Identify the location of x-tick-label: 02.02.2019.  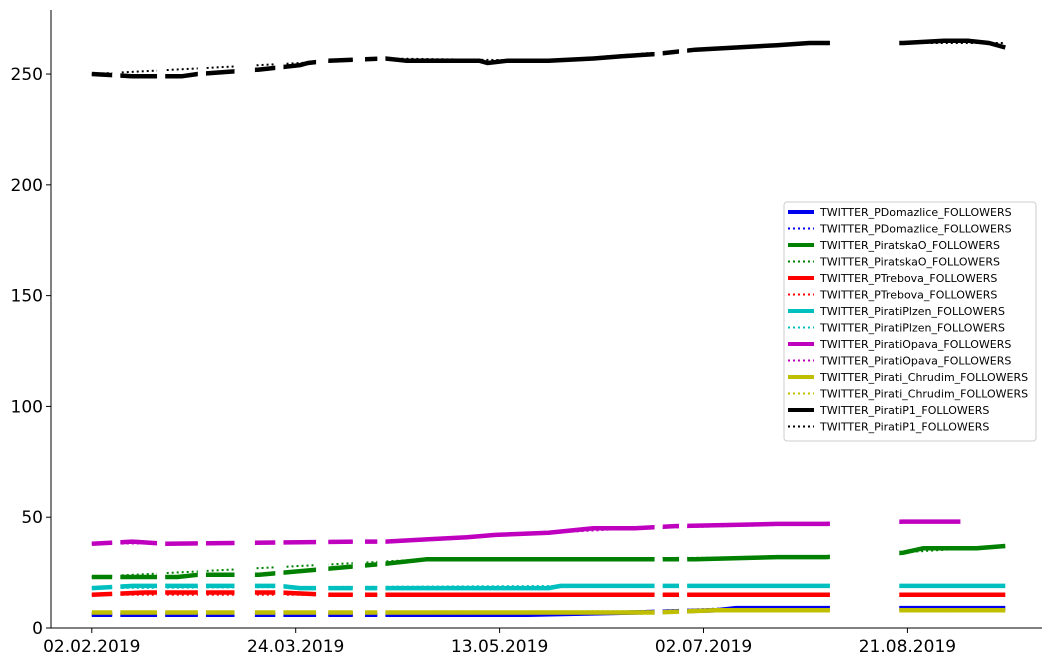
(91, 647).